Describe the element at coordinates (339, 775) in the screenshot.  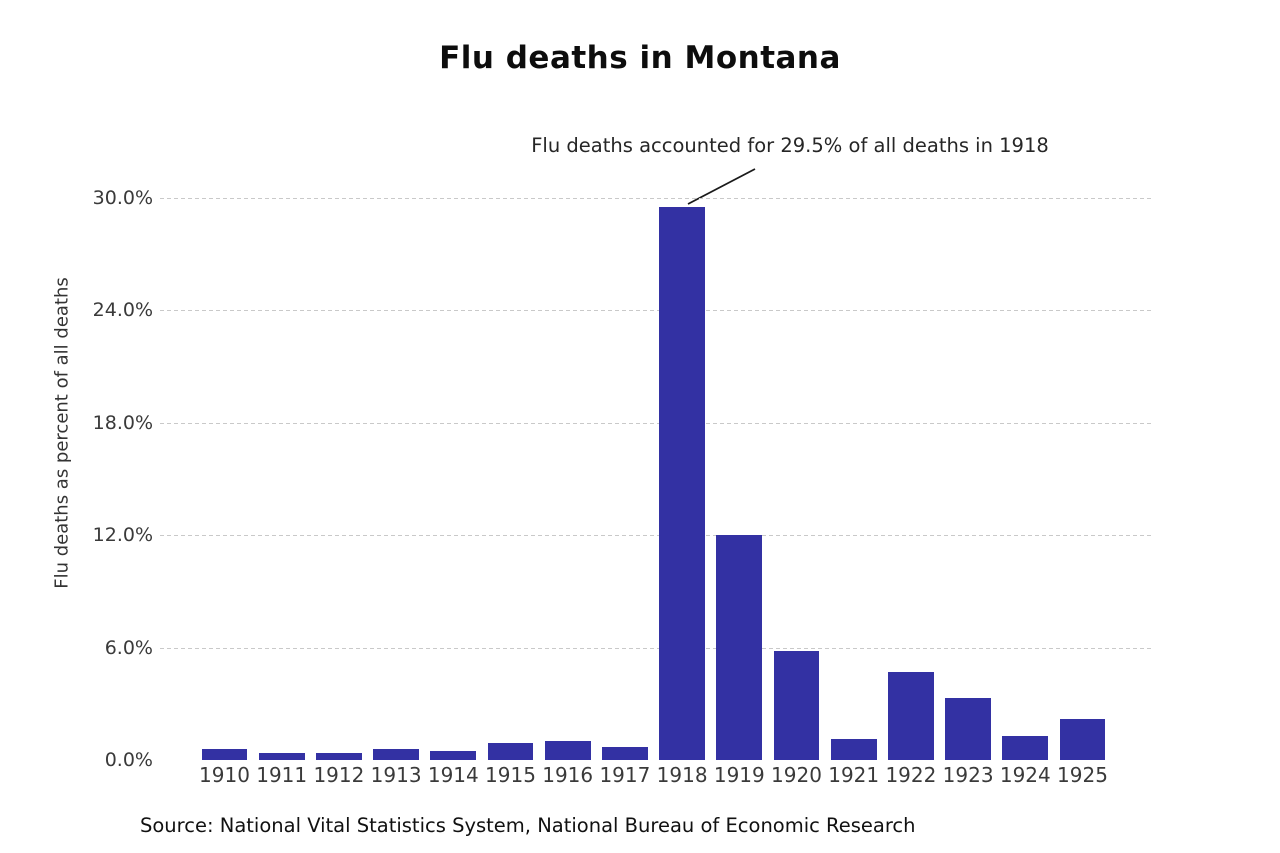
I see `x-tick-label-1912: 1912` at that location.